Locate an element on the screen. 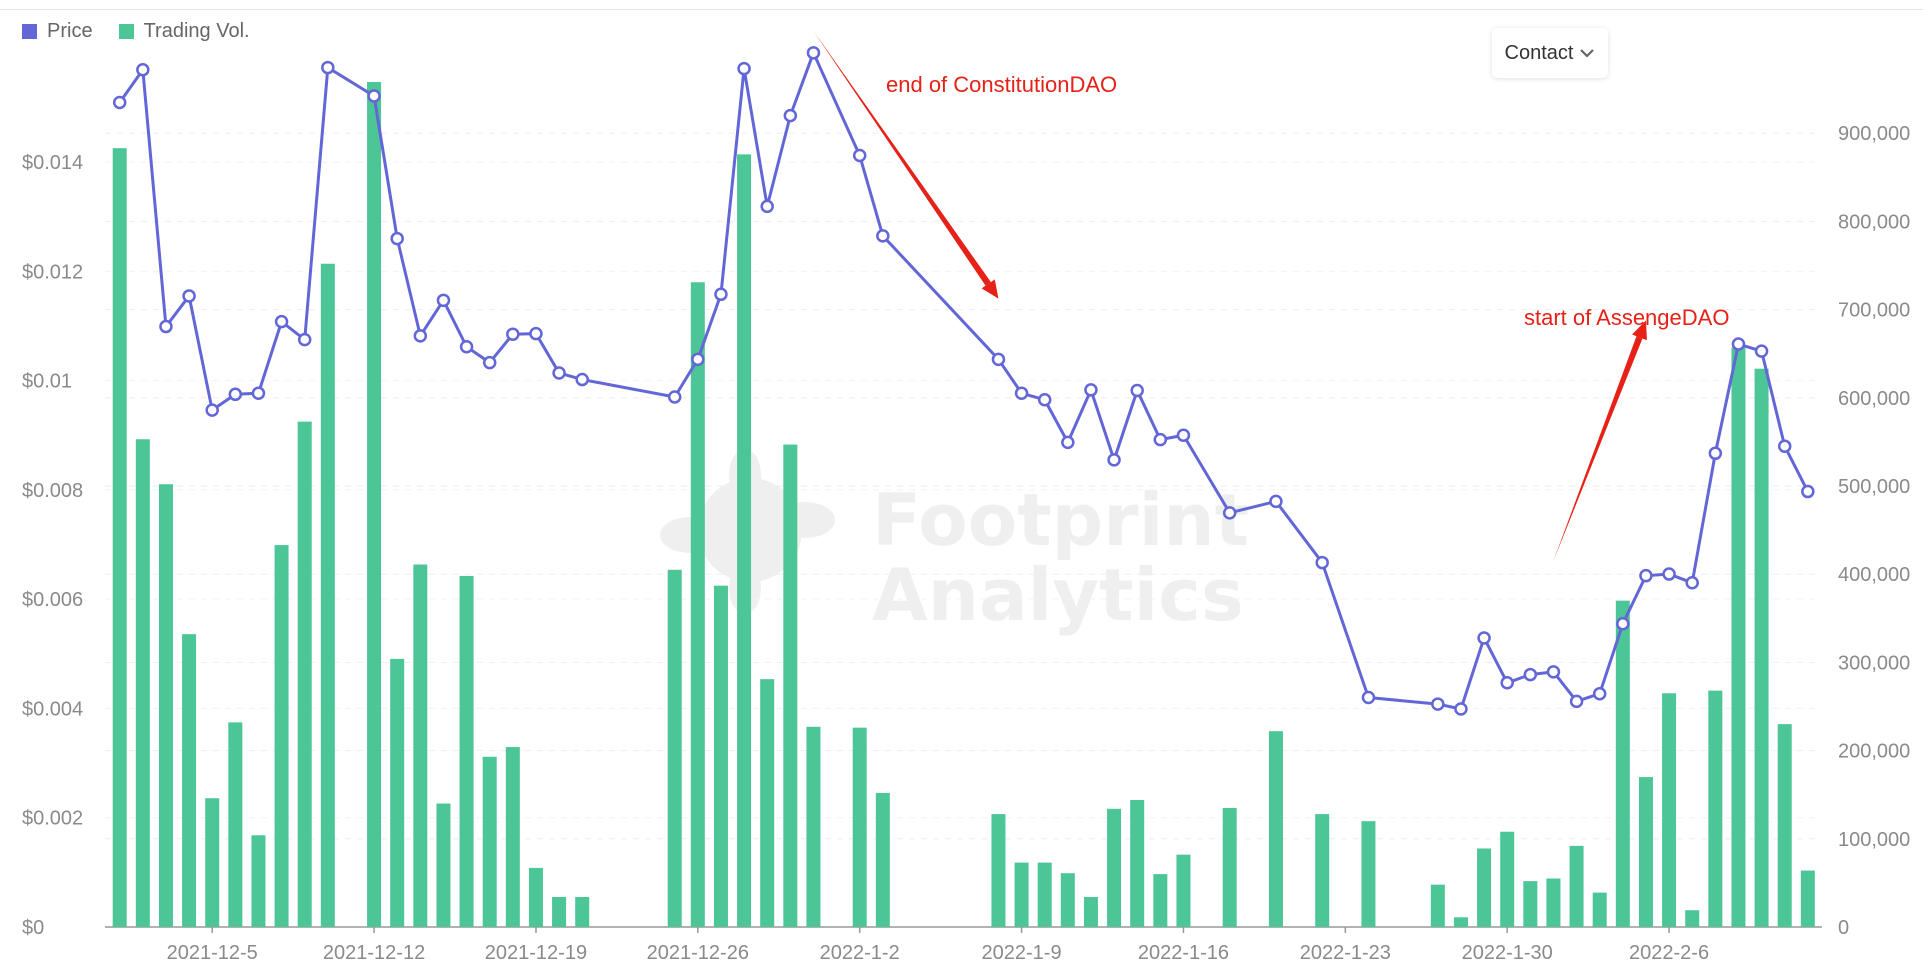  legend-item-volume: Trading Vol. is located at coordinates (184, 31).